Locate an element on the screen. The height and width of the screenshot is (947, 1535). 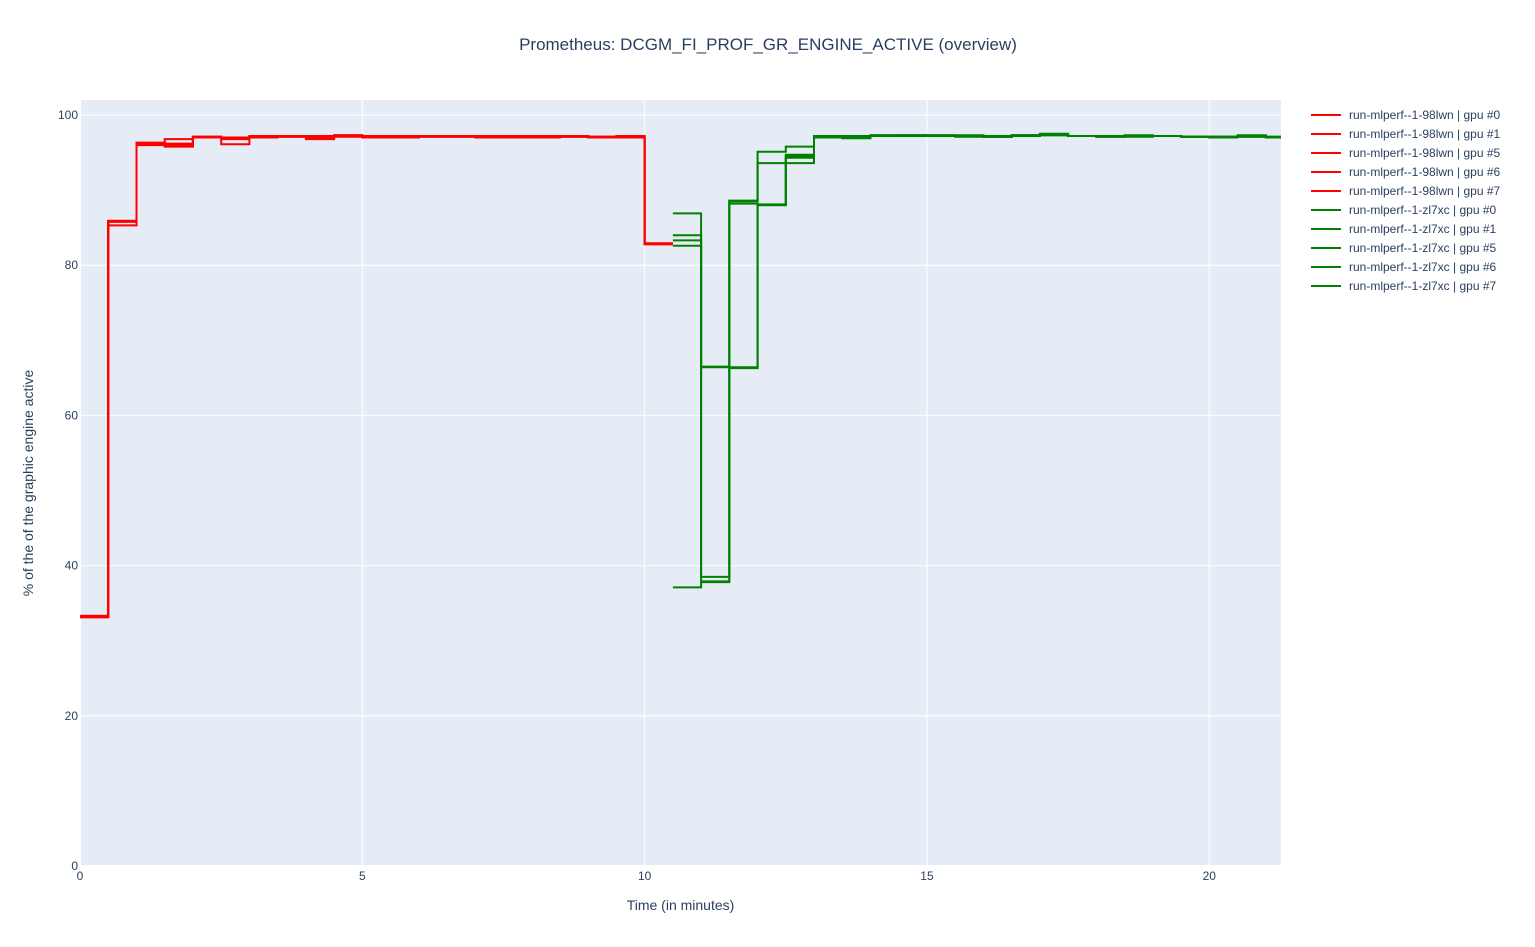
y-tick-label: 40 is located at coordinates (72, 566).